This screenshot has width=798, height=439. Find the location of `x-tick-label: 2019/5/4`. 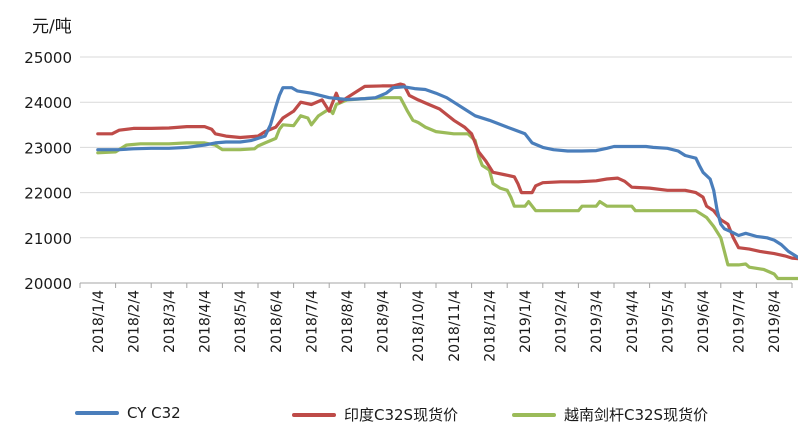

x-tick-label: 2019/5/4 is located at coordinates (668, 321).